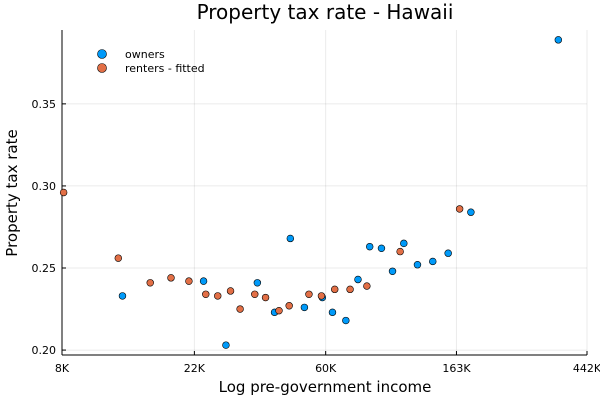  What do you see at coordinates (44, 268) in the screenshot?
I see `y-tick-label: 0.25` at bounding box center [44, 268].